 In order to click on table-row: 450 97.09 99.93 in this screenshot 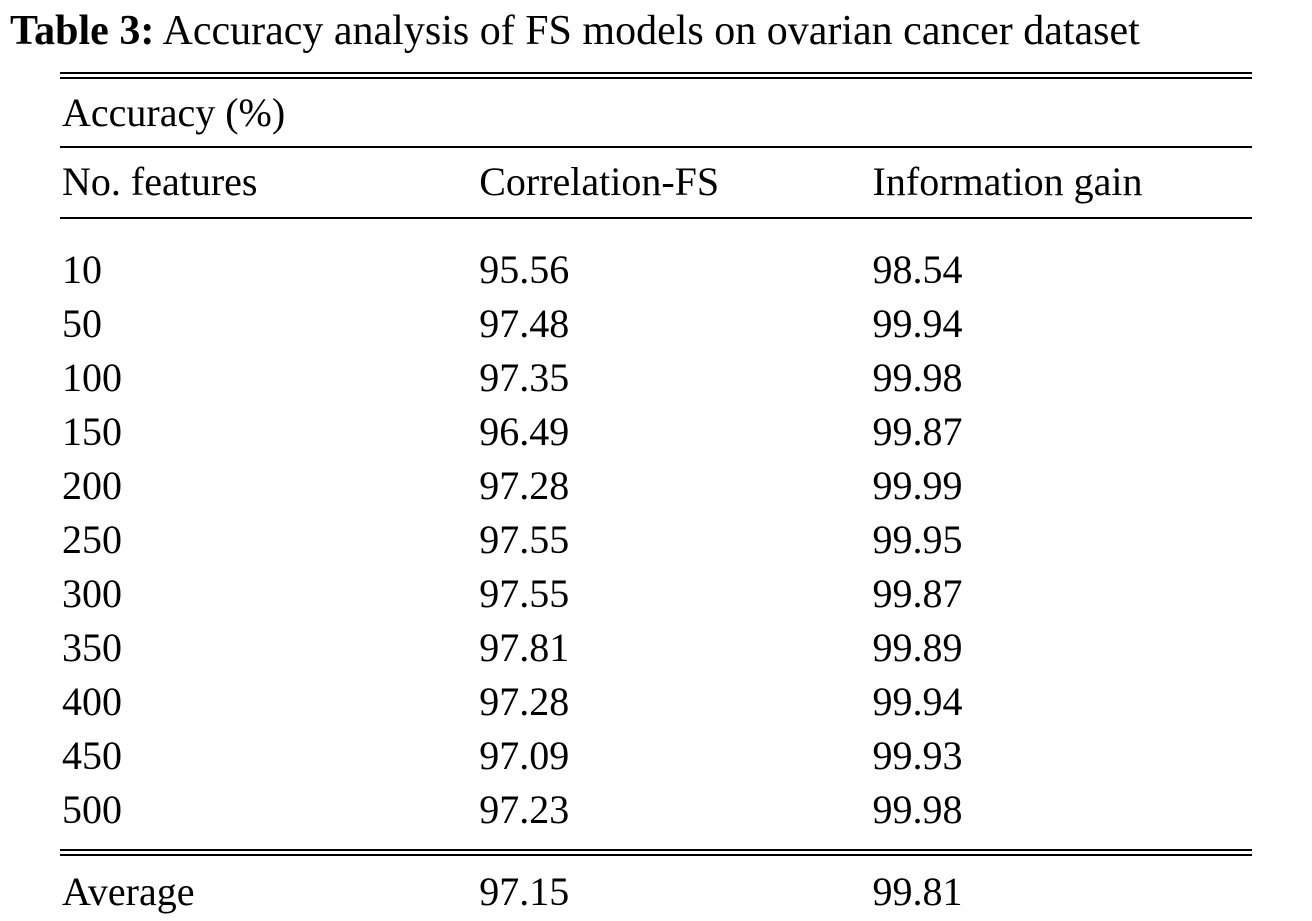, I will do `click(656, 756)`.